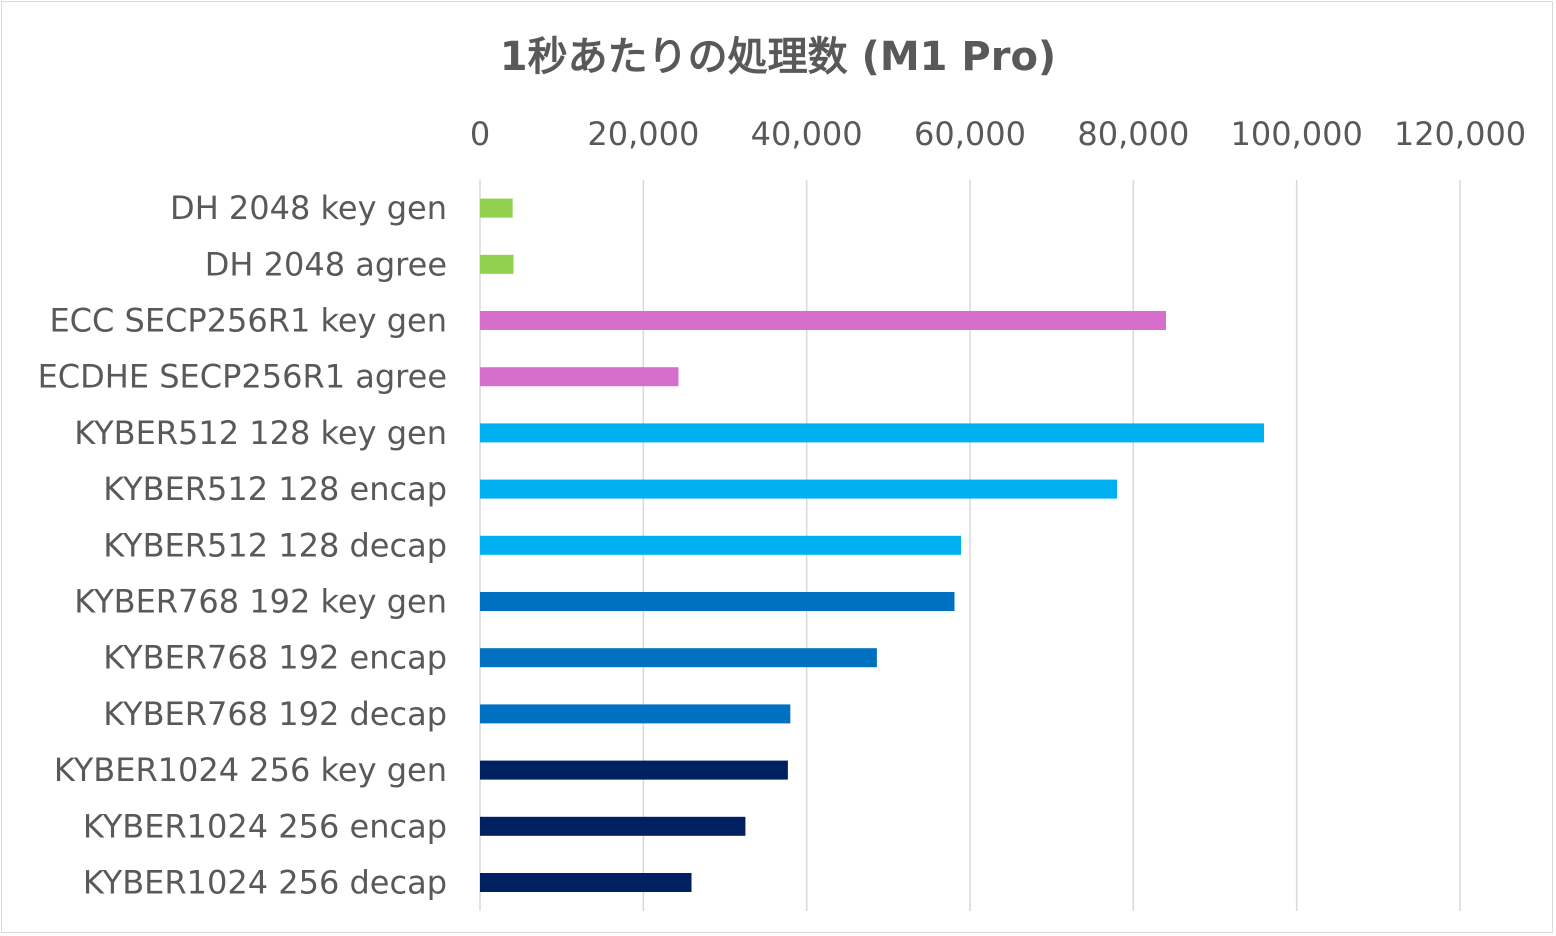 The image size is (1556, 936). Describe the element at coordinates (275, 489) in the screenshot. I see `category-label: KYBER512 128 encap` at that location.